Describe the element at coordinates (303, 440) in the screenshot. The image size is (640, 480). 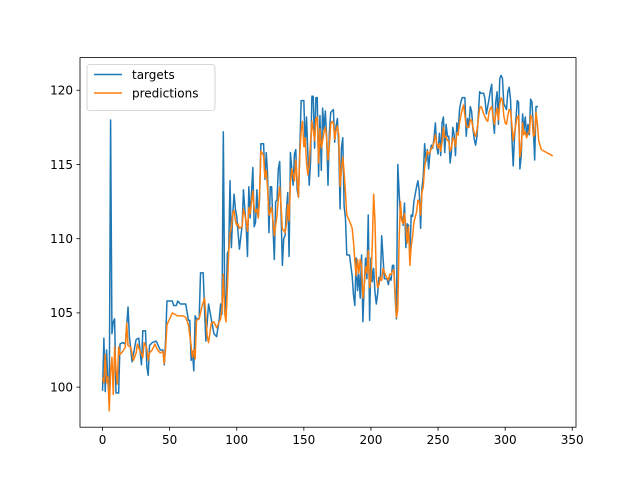
I see `x-tick-label: 150` at that location.